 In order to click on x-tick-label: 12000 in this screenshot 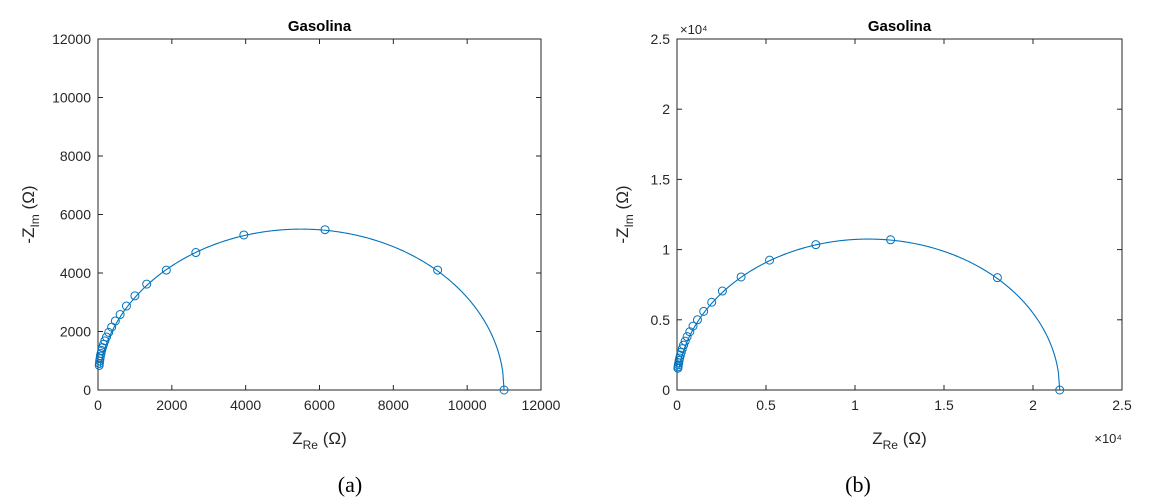, I will do `click(541, 405)`.